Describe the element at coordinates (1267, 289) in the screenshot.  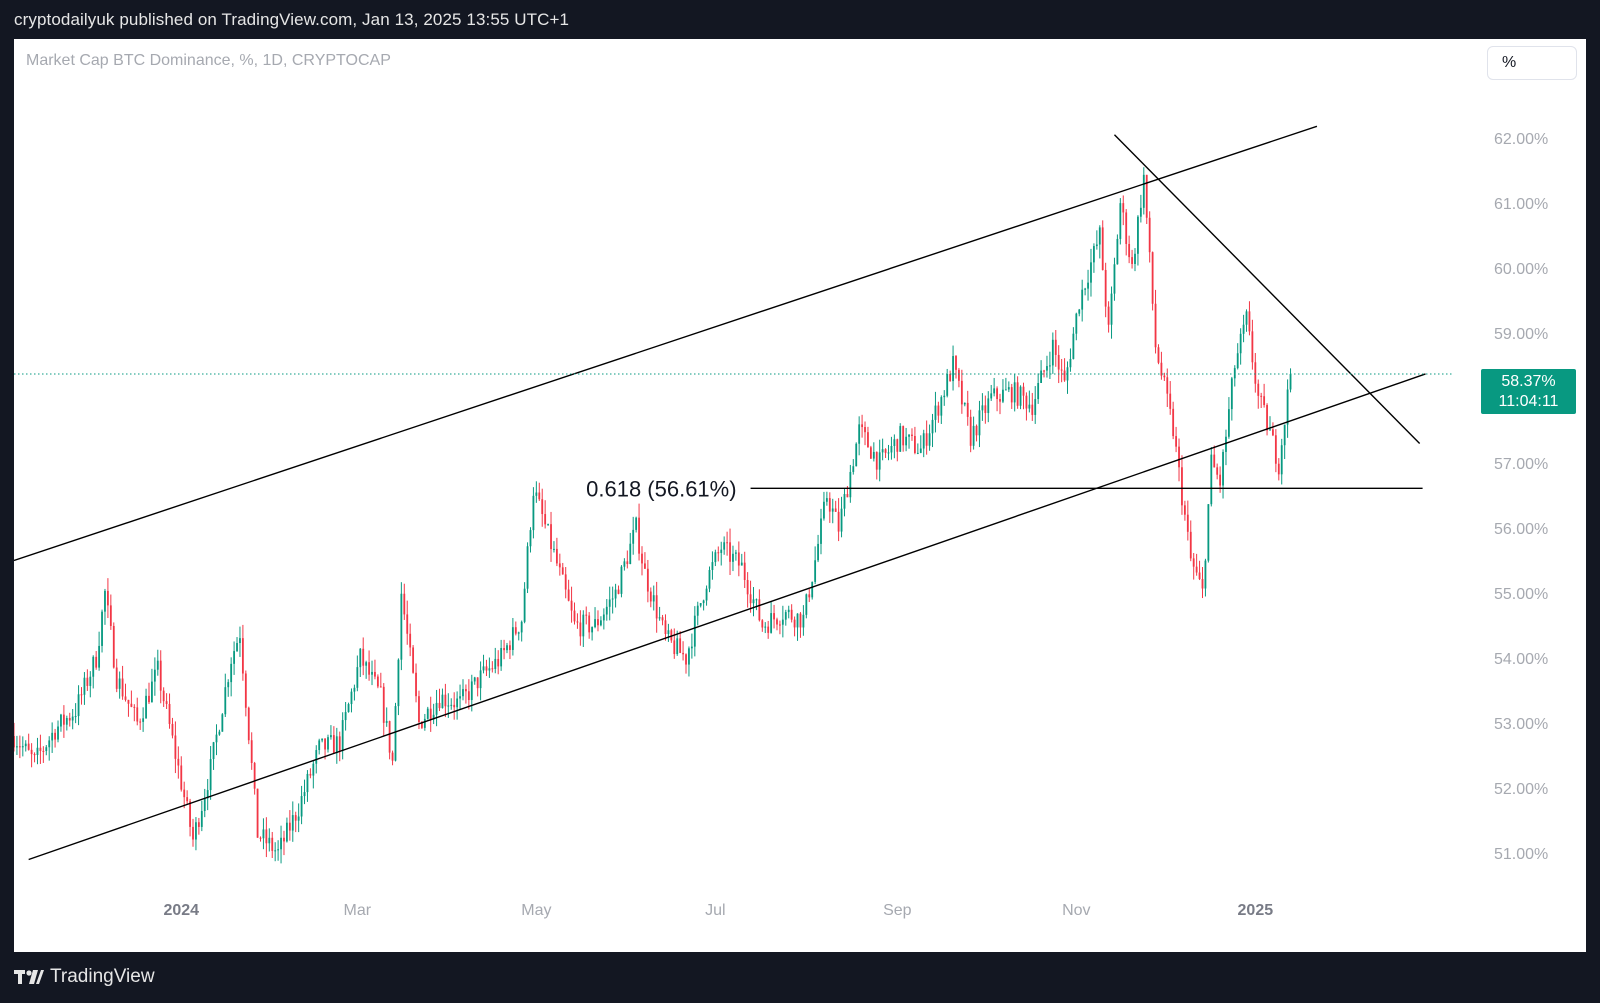
I see `trendline-descending-resistance` at that location.